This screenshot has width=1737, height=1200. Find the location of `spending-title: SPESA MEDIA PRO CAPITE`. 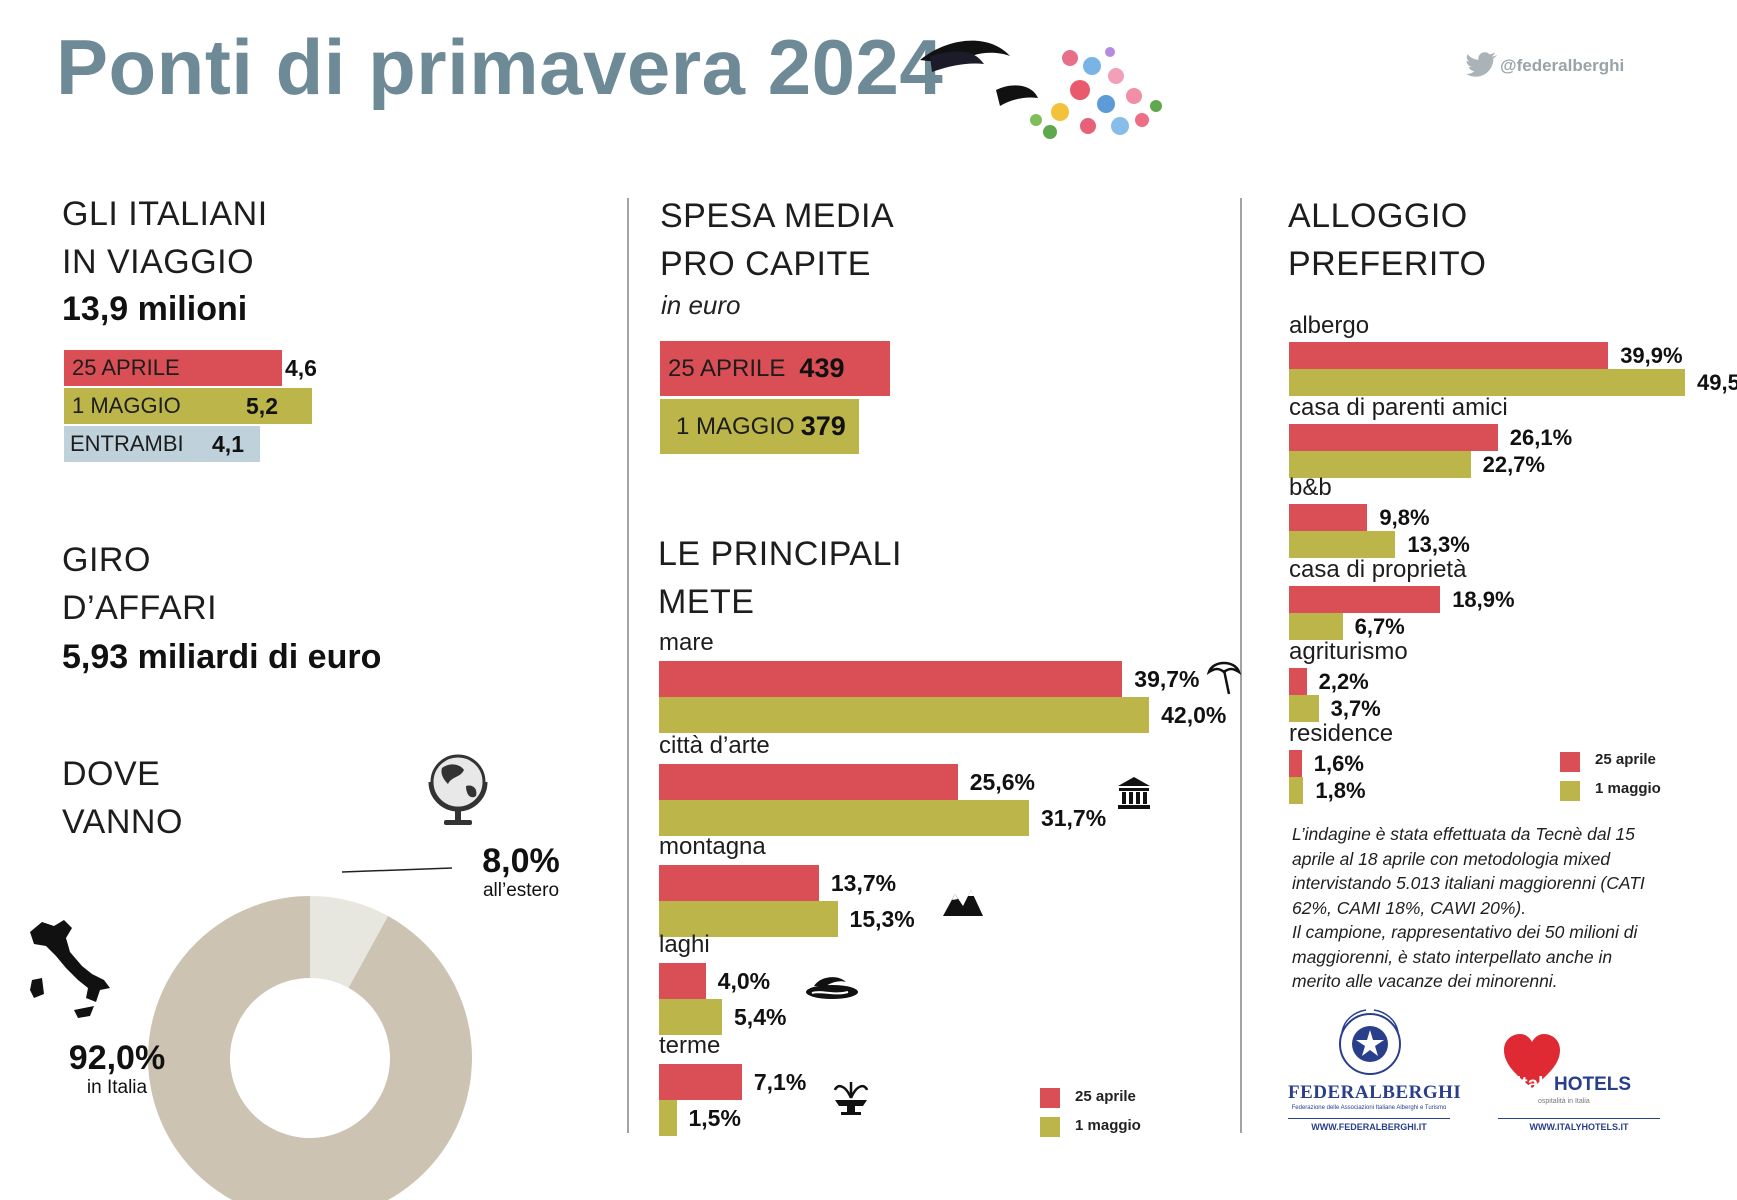

spending-title: SPESA MEDIA PRO CAPITE is located at coordinates (777, 240).